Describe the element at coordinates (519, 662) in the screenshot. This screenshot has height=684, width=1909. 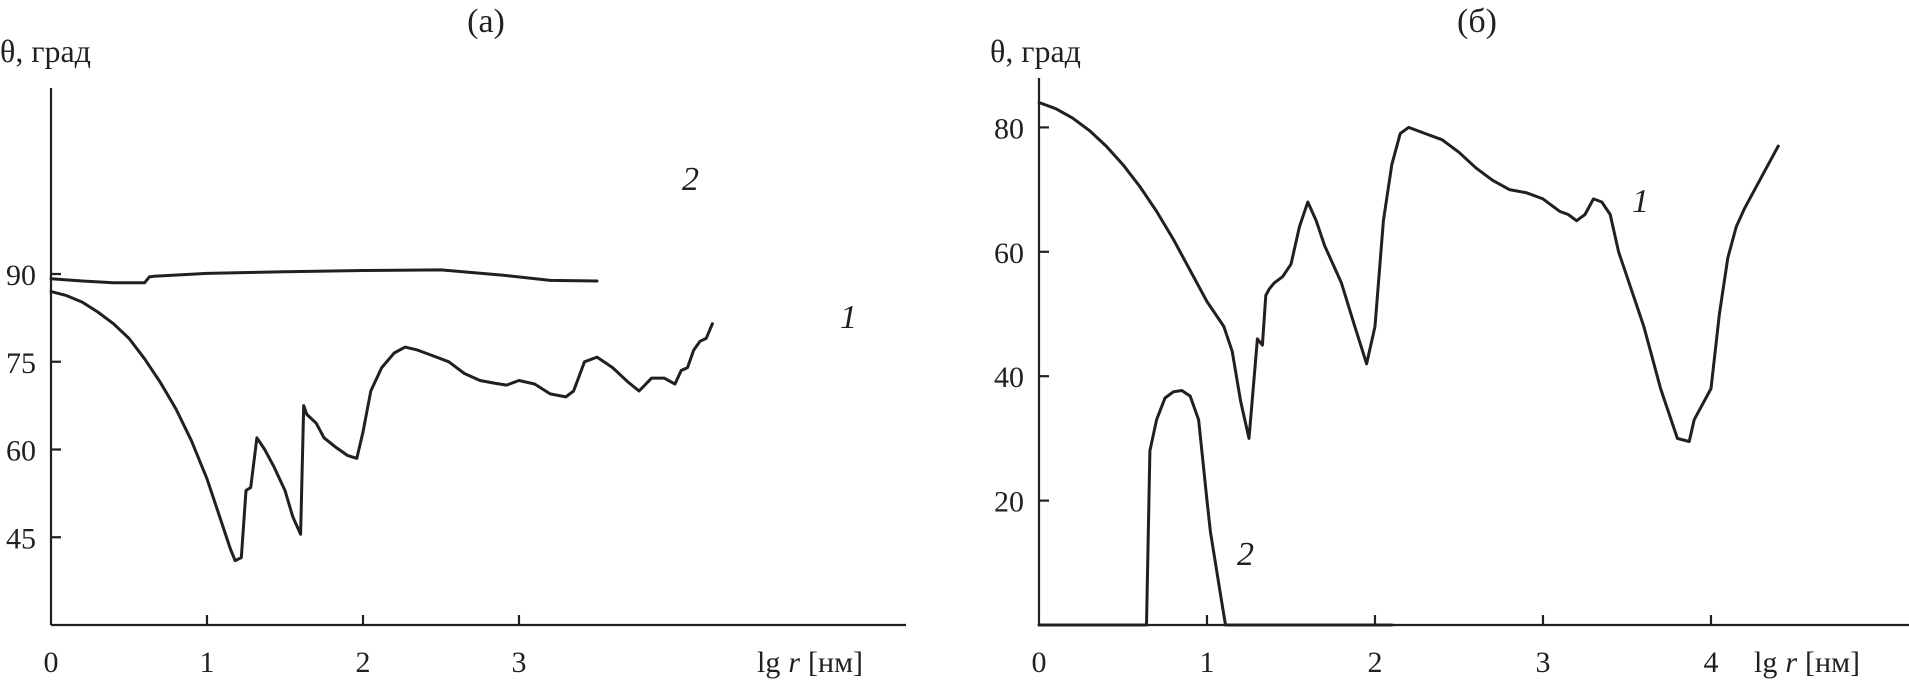
I see `panel-a-x-tick-label: 3` at that location.